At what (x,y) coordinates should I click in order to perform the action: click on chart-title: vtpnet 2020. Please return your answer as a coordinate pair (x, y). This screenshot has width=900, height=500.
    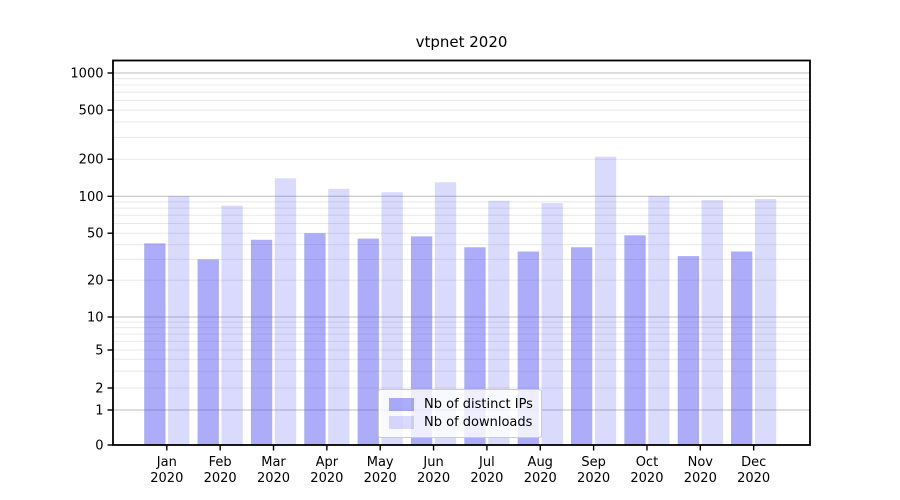
    Looking at the image, I should click on (461, 42).